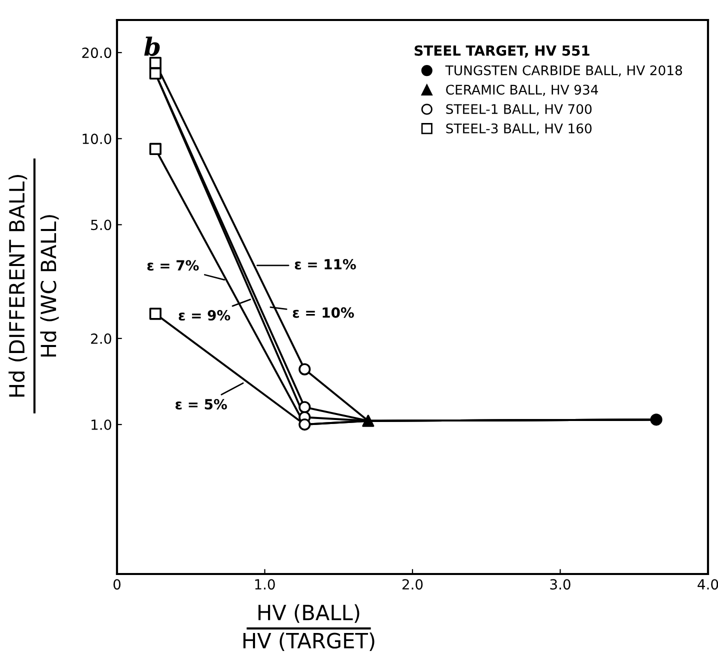 The height and width of the screenshot is (665, 718). I want to click on y-tick-label: 10.0, so click(97, 139).